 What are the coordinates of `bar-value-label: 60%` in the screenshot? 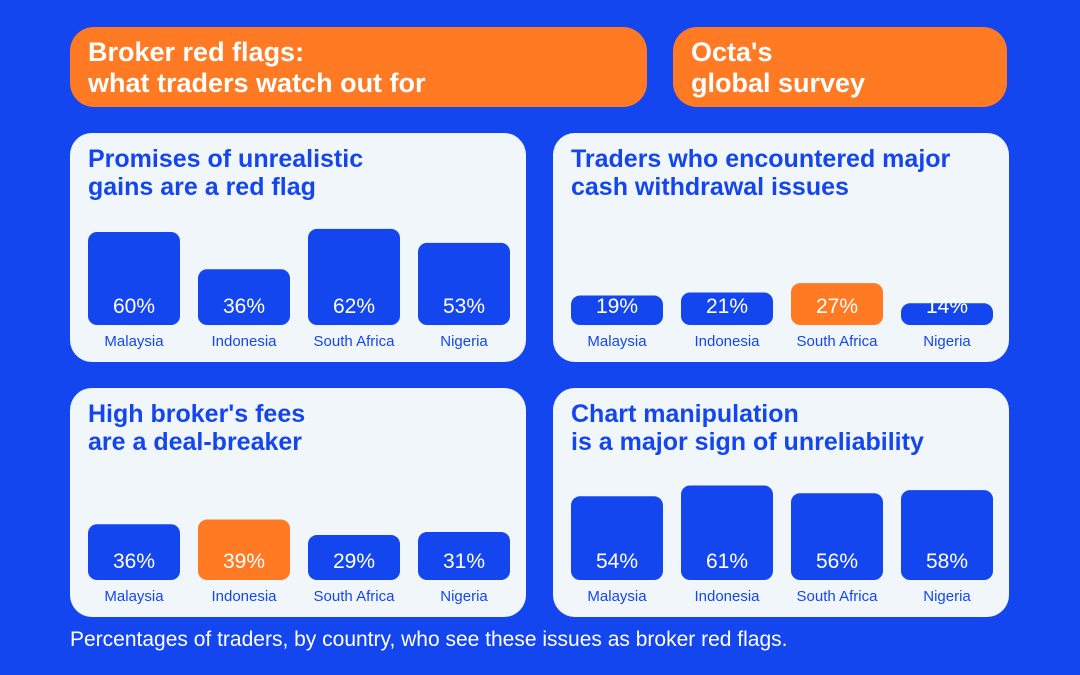 It's located at (134, 306).